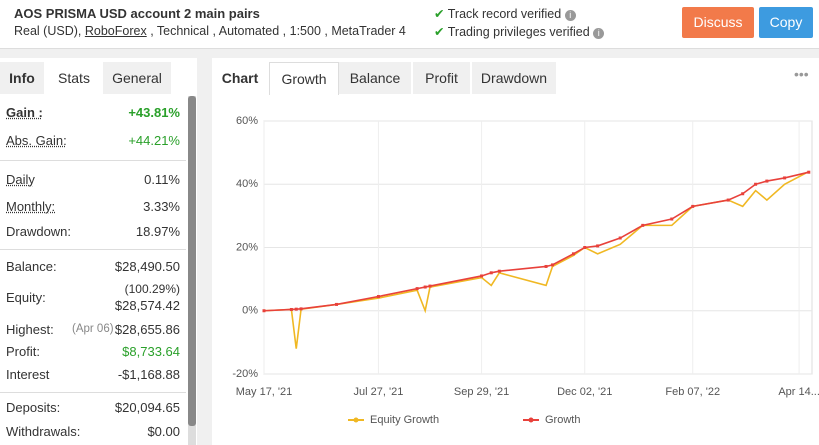 This screenshot has height=445, width=819. What do you see at coordinates (93, 377) in the screenshot?
I see `stat-row: Interest -$1,168.88` at bounding box center [93, 377].